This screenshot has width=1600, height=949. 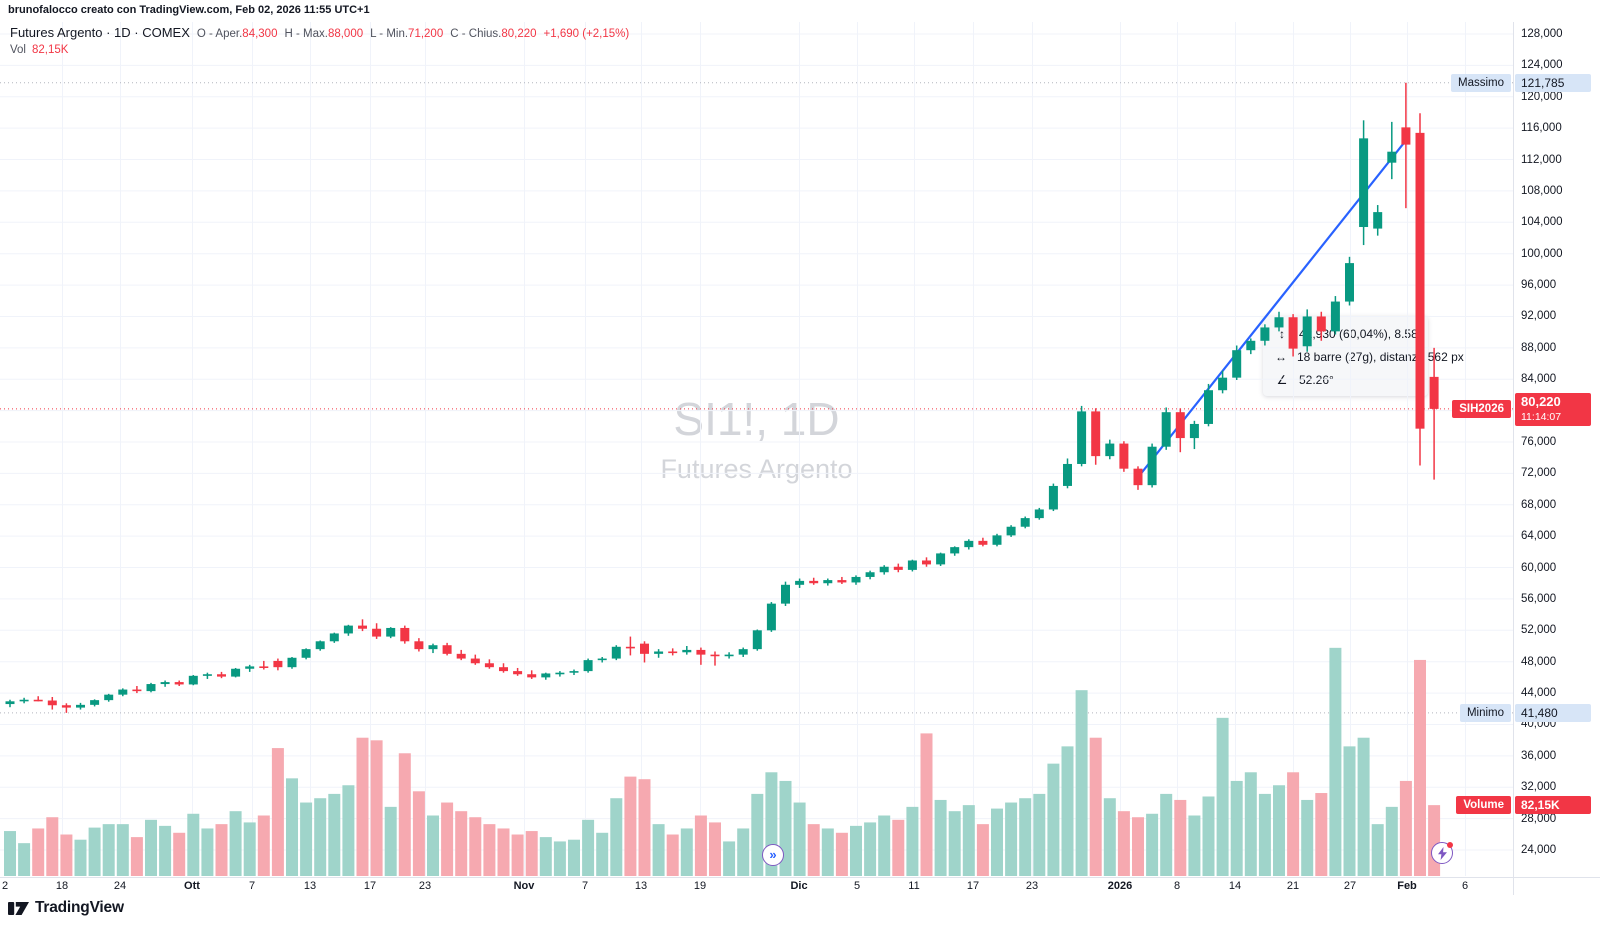 I want to click on volume-chip: 82,15K, so click(x=1553, y=805).